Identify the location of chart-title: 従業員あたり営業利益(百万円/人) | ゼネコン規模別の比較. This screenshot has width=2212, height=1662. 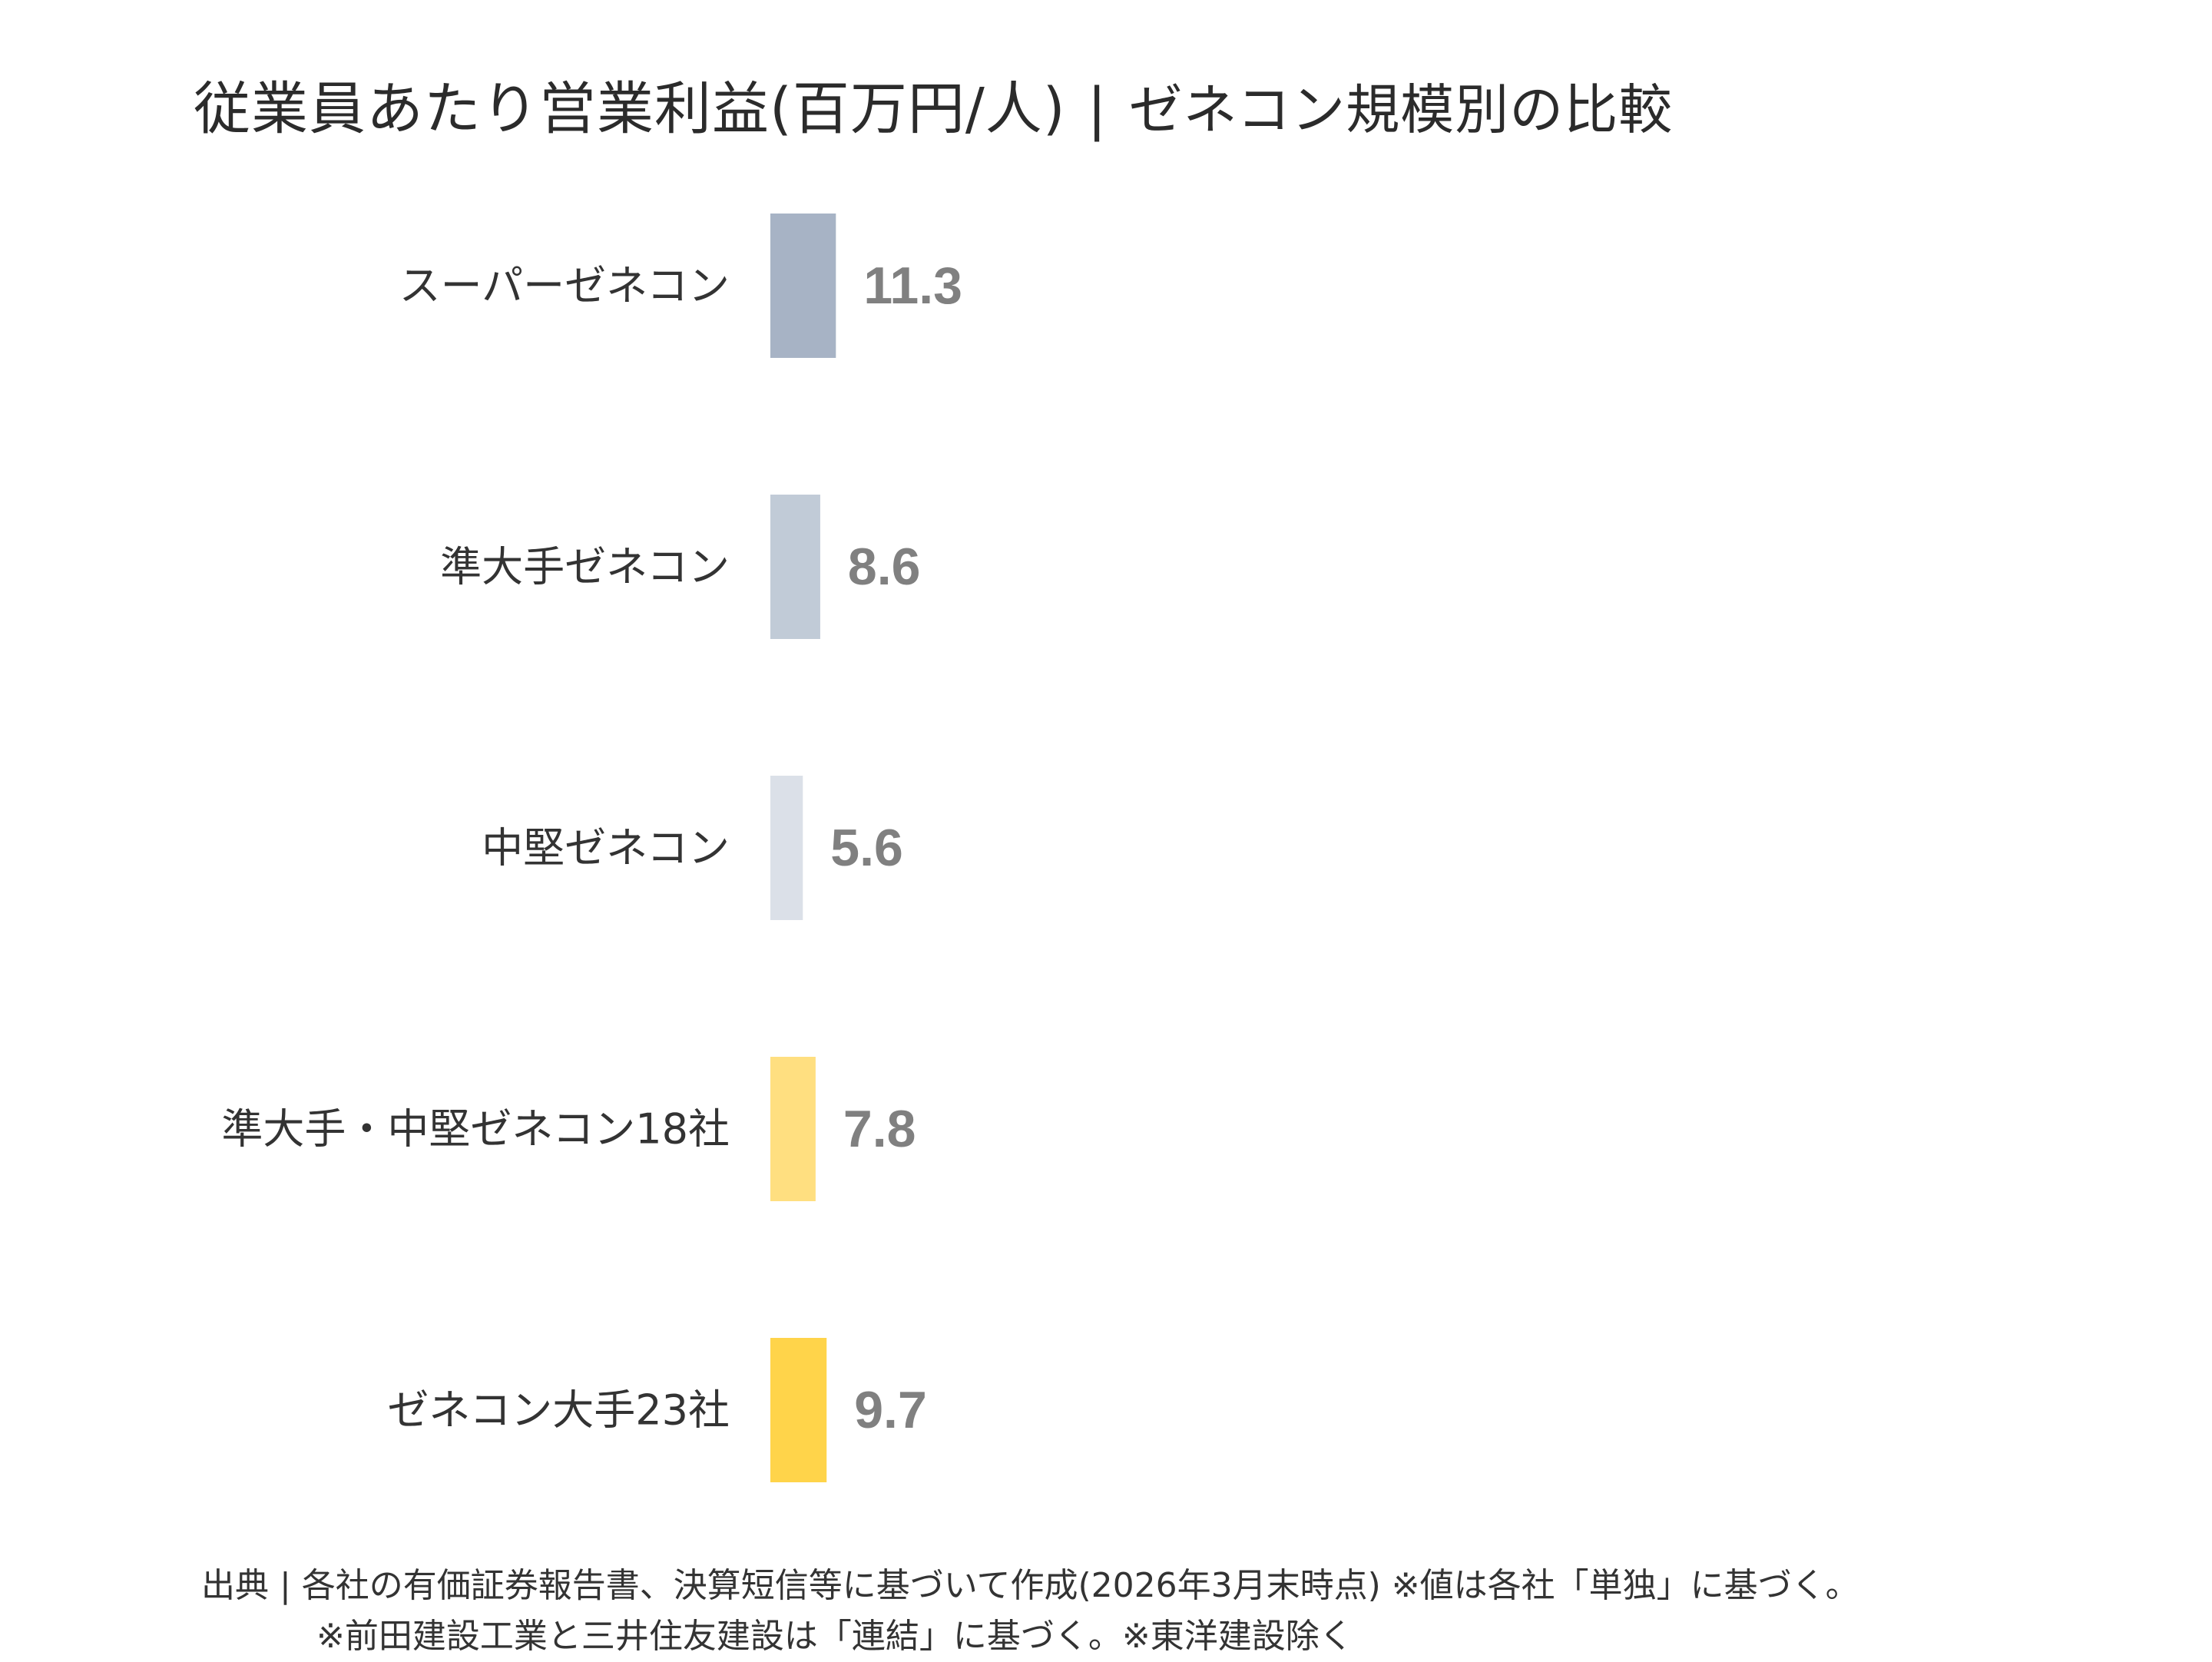
(933, 109).